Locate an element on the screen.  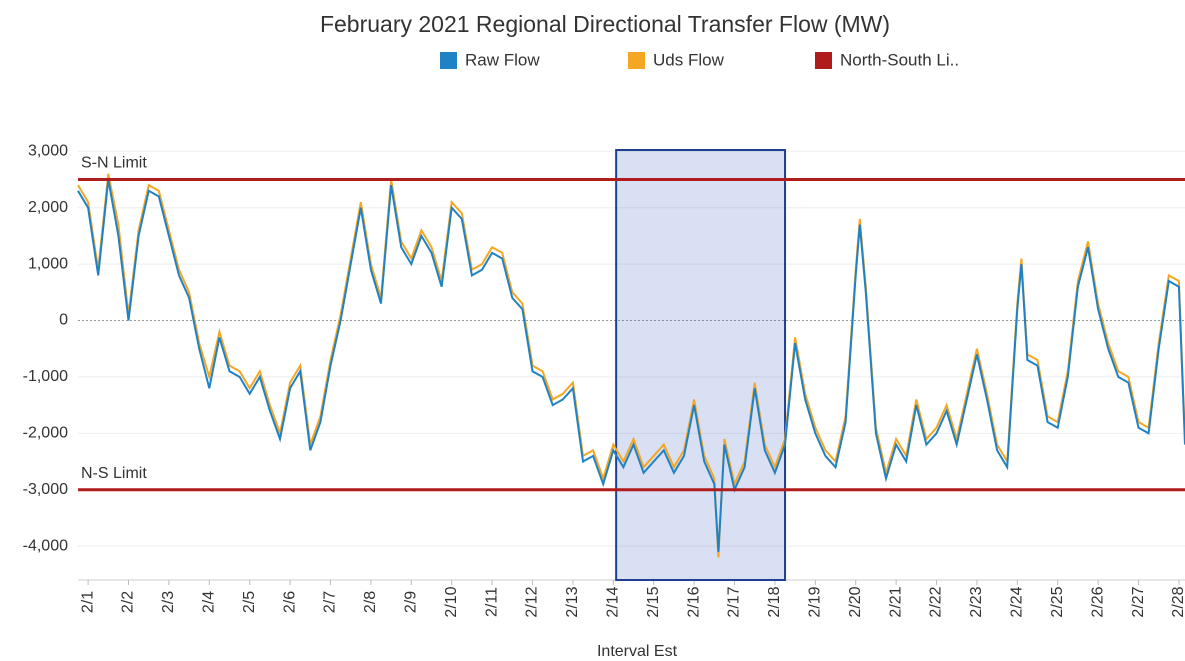
x-tick-label: 2/8 is located at coordinates (370, 602).